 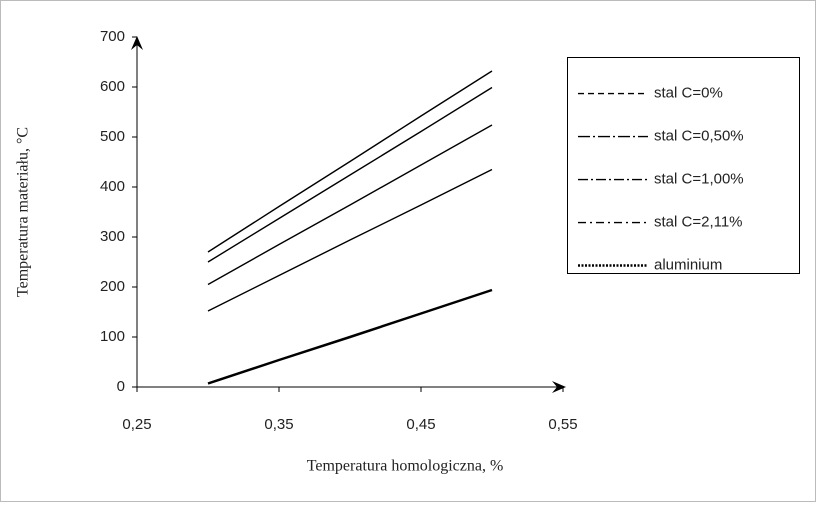 What do you see at coordinates (112, 86) in the screenshot?
I see `y-tick-label: 600` at bounding box center [112, 86].